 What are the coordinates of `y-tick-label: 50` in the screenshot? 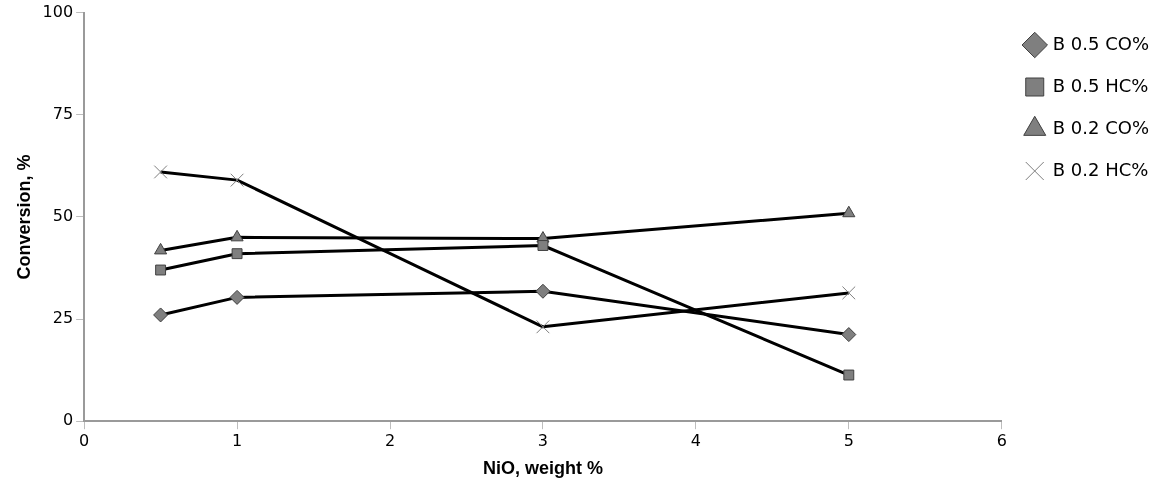 It's located at (63, 216).